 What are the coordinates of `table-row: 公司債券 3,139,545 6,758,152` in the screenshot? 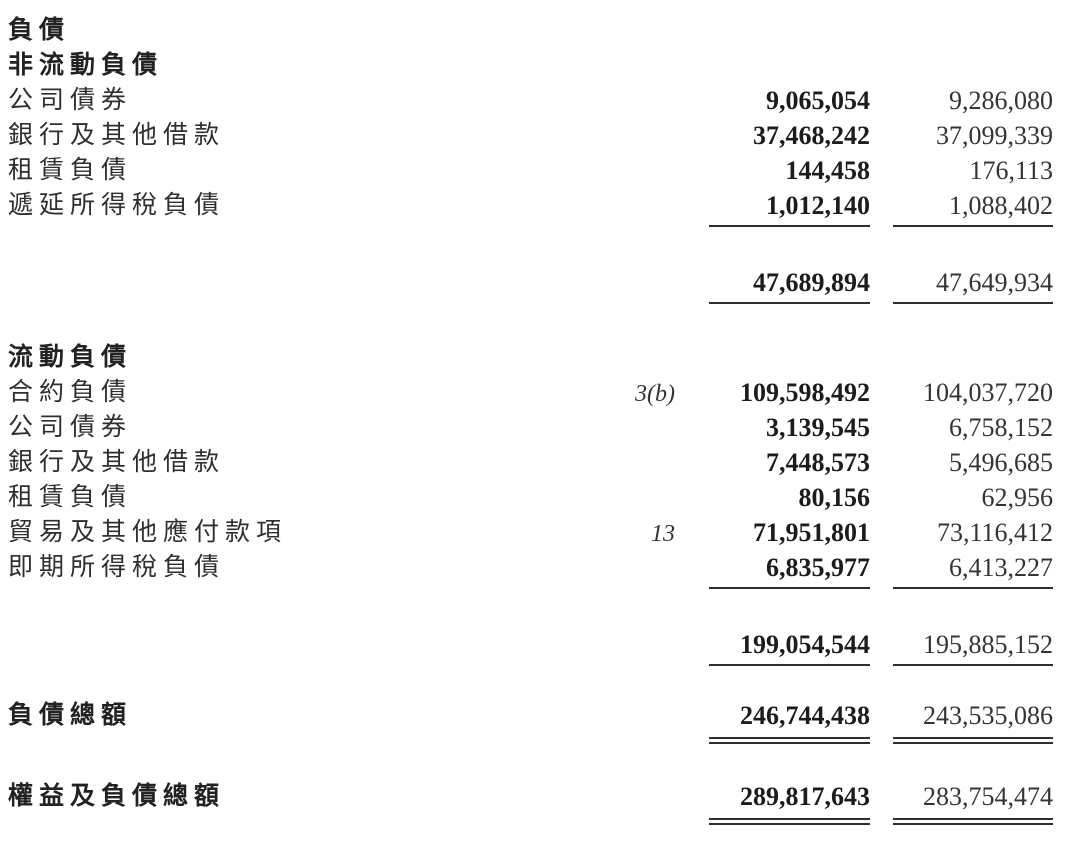 It's located at (530, 427).